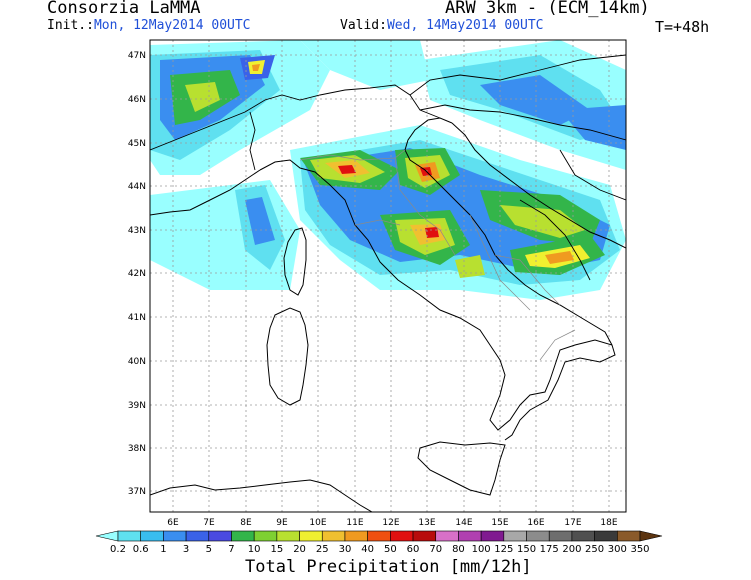 This screenshot has width=751, height=580. What do you see at coordinates (107, 536) in the screenshot?
I see `colorbar-arrow-low` at bounding box center [107, 536].